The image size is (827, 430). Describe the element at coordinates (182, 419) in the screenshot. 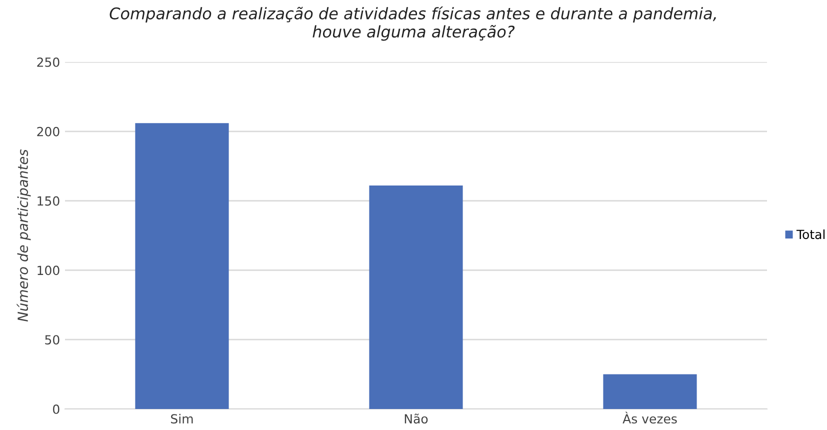

I see `x-tick-label: Sim` at that location.